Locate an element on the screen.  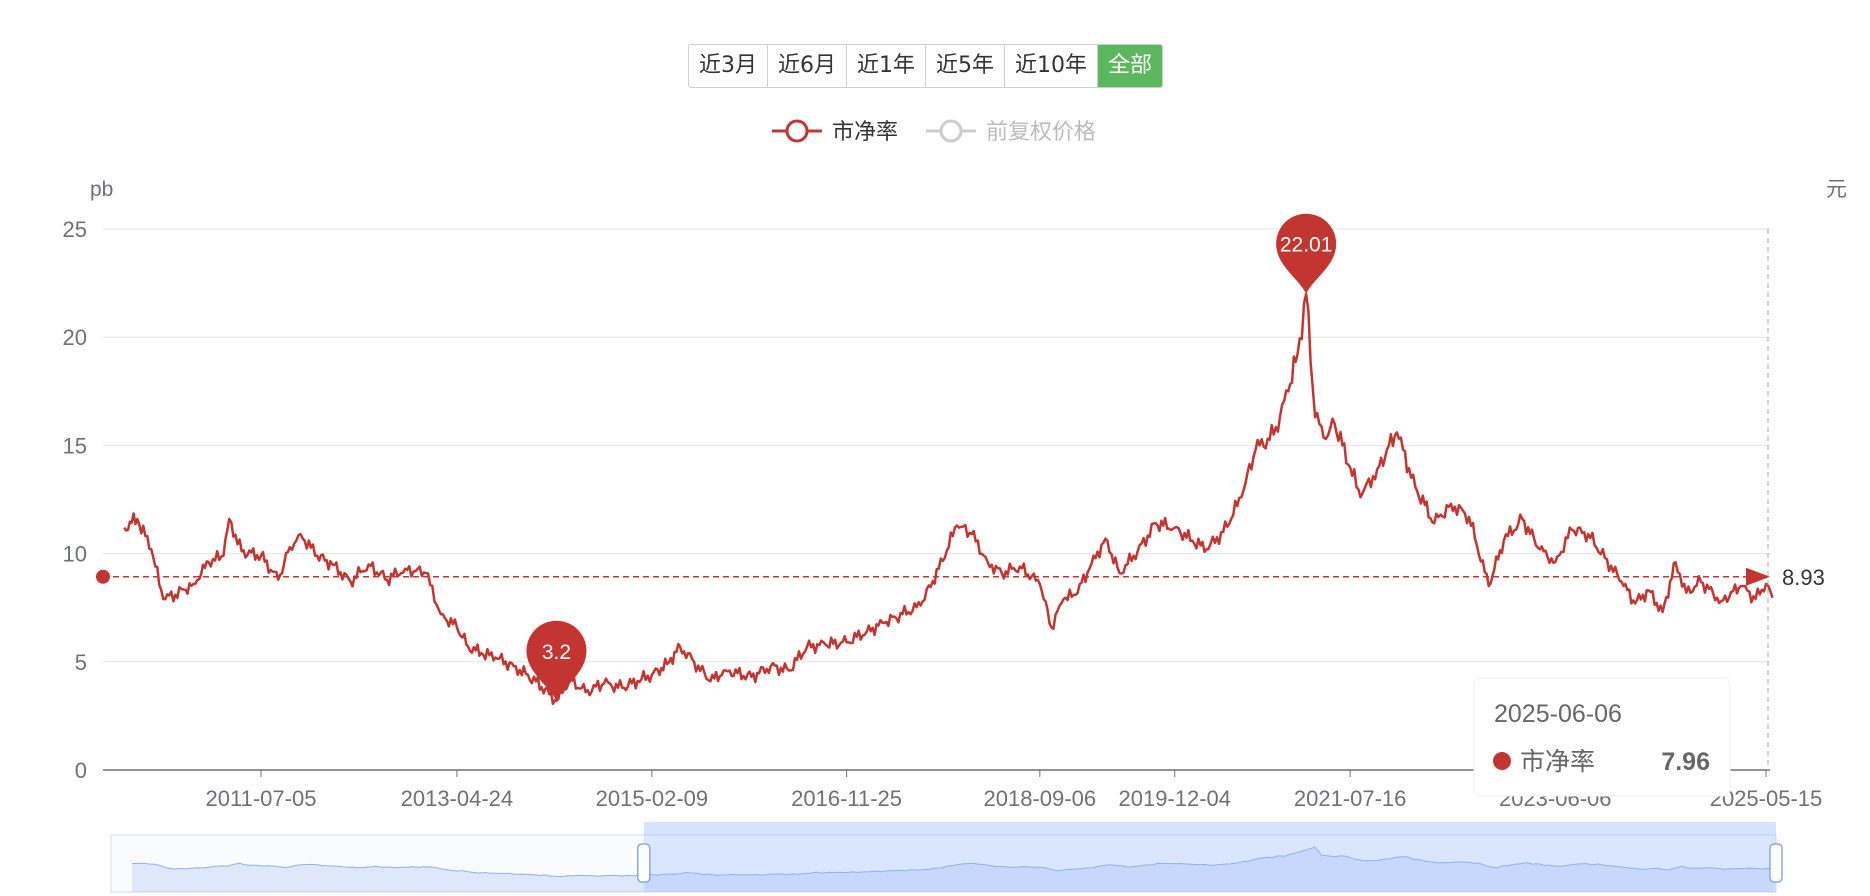
x-tick-label: 2011-07-05 is located at coordinates (261, 798).